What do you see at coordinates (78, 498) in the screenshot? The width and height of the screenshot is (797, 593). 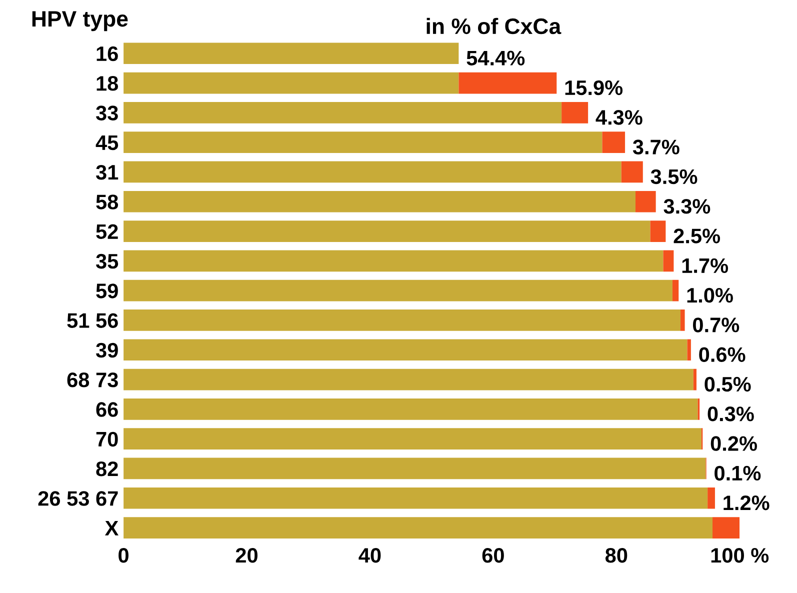 I see `y-tick-label: 26 53 67` at bounding box center [78, 498].